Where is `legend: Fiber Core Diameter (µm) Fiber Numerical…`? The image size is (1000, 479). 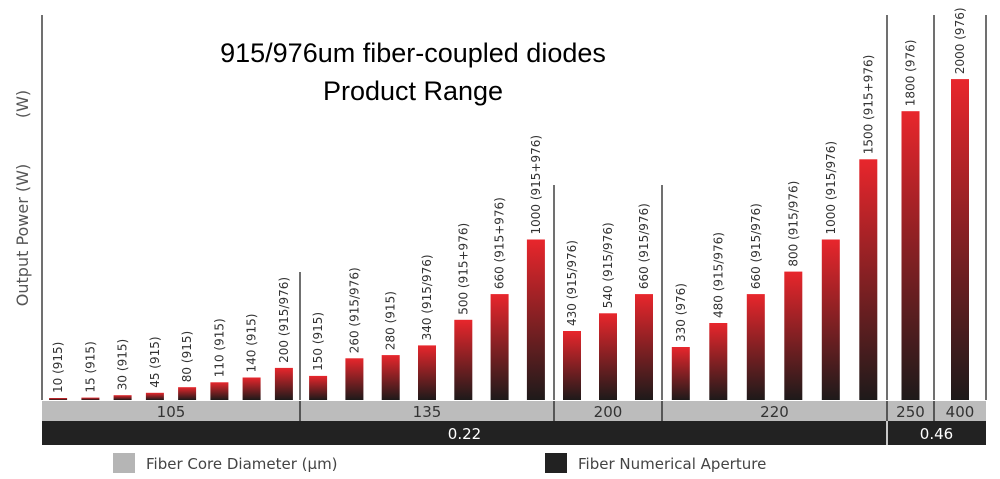
legend: Fiber Core Diameter (µm) Fiber Numerical… is located at coordinates (439, 463).